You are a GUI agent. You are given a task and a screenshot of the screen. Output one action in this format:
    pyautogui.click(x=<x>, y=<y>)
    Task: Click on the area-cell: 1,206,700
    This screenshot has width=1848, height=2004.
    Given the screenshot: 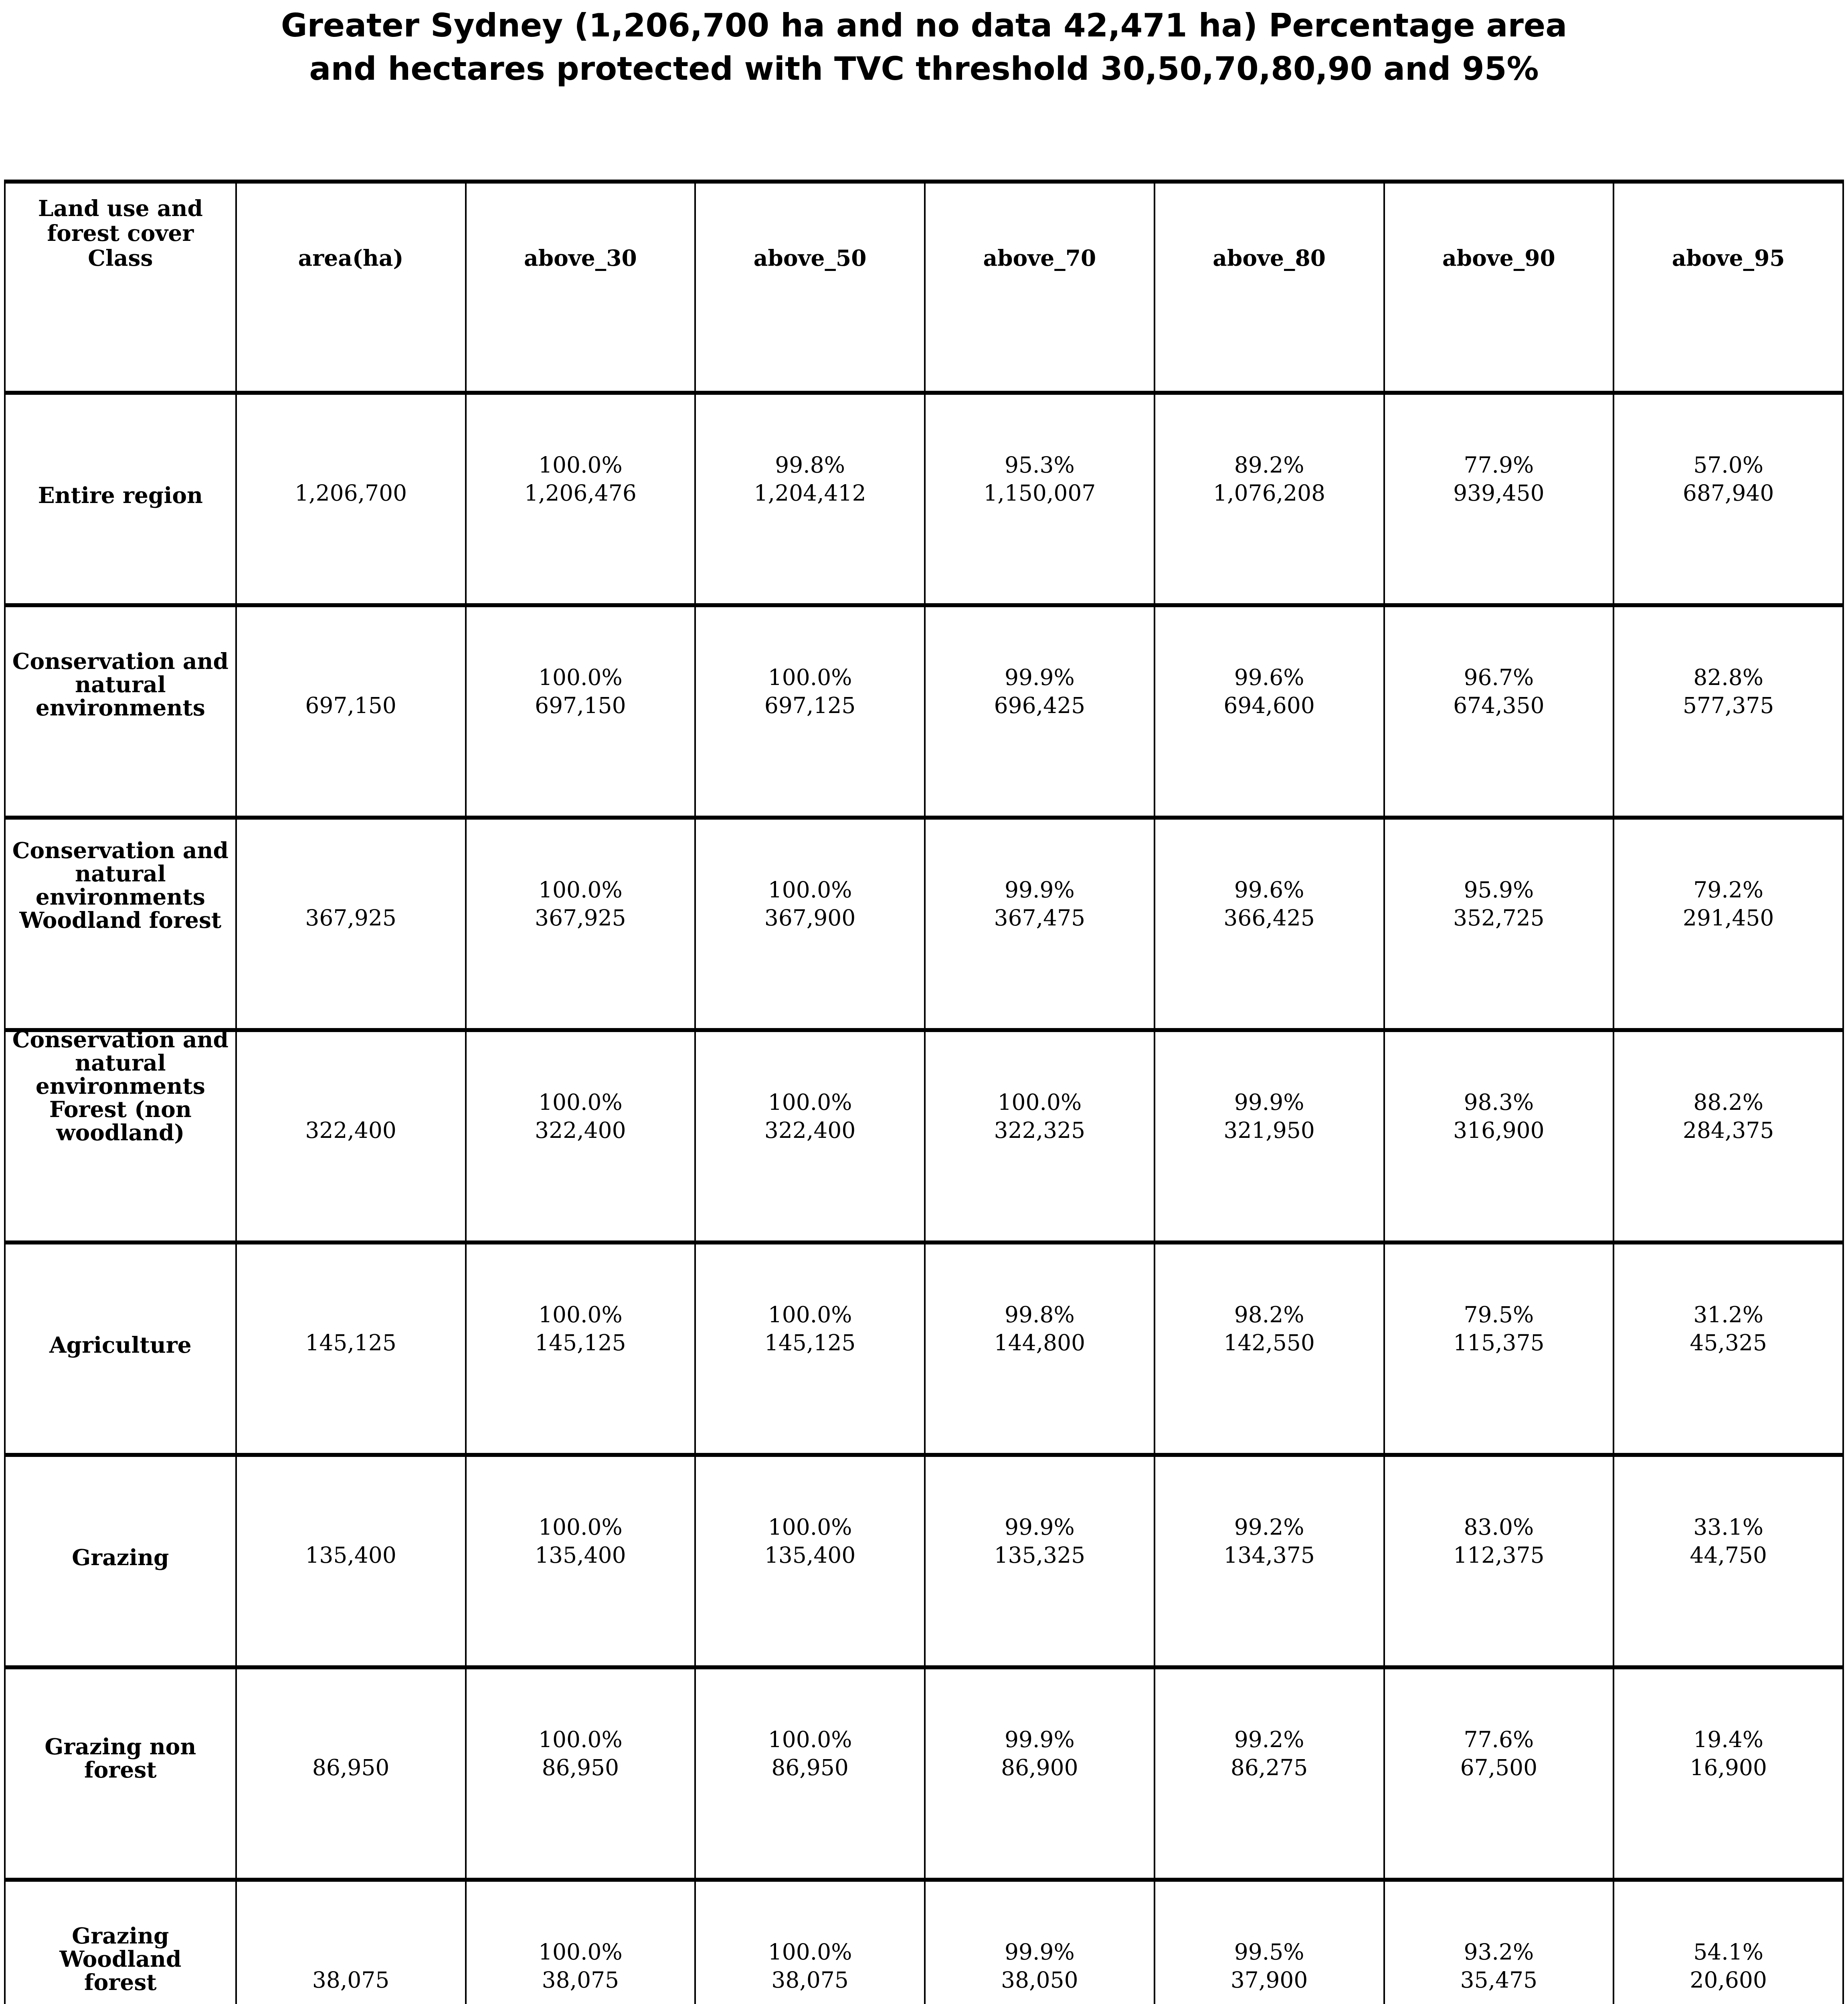 What is the action you would take?
    pyautogui.click(x=350, y=499)
    